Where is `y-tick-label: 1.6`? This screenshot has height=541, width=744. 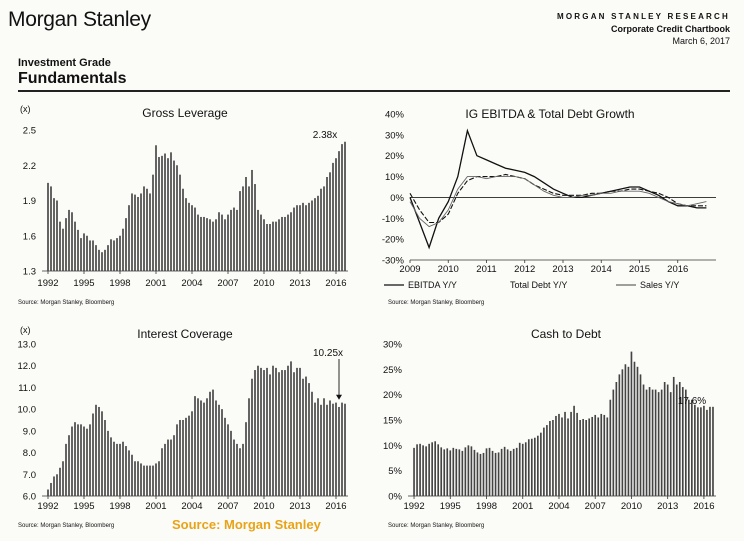 y-tick-label: 1.6 is located at coordinates (29, 236).